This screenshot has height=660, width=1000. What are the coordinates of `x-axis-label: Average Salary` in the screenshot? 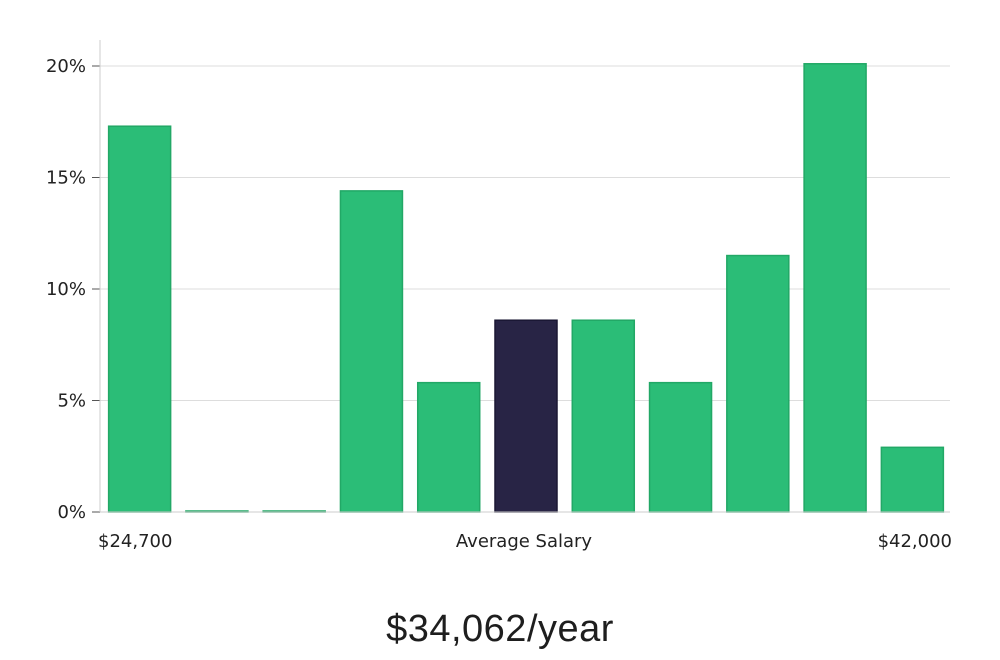 It's located at (524, 541).